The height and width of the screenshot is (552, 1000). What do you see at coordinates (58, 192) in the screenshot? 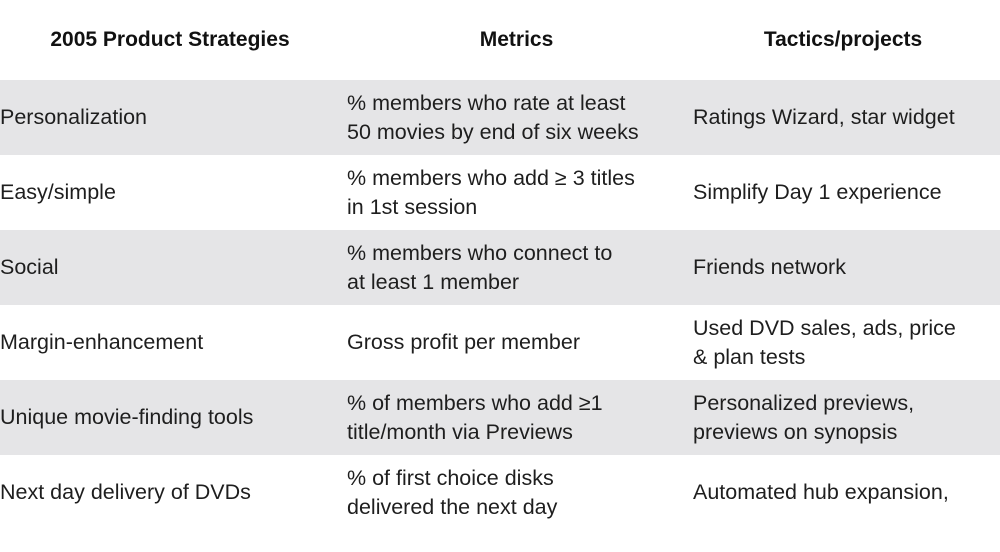
I see `strategy-cell: Easy/simple` at bounding box center [58, 192].